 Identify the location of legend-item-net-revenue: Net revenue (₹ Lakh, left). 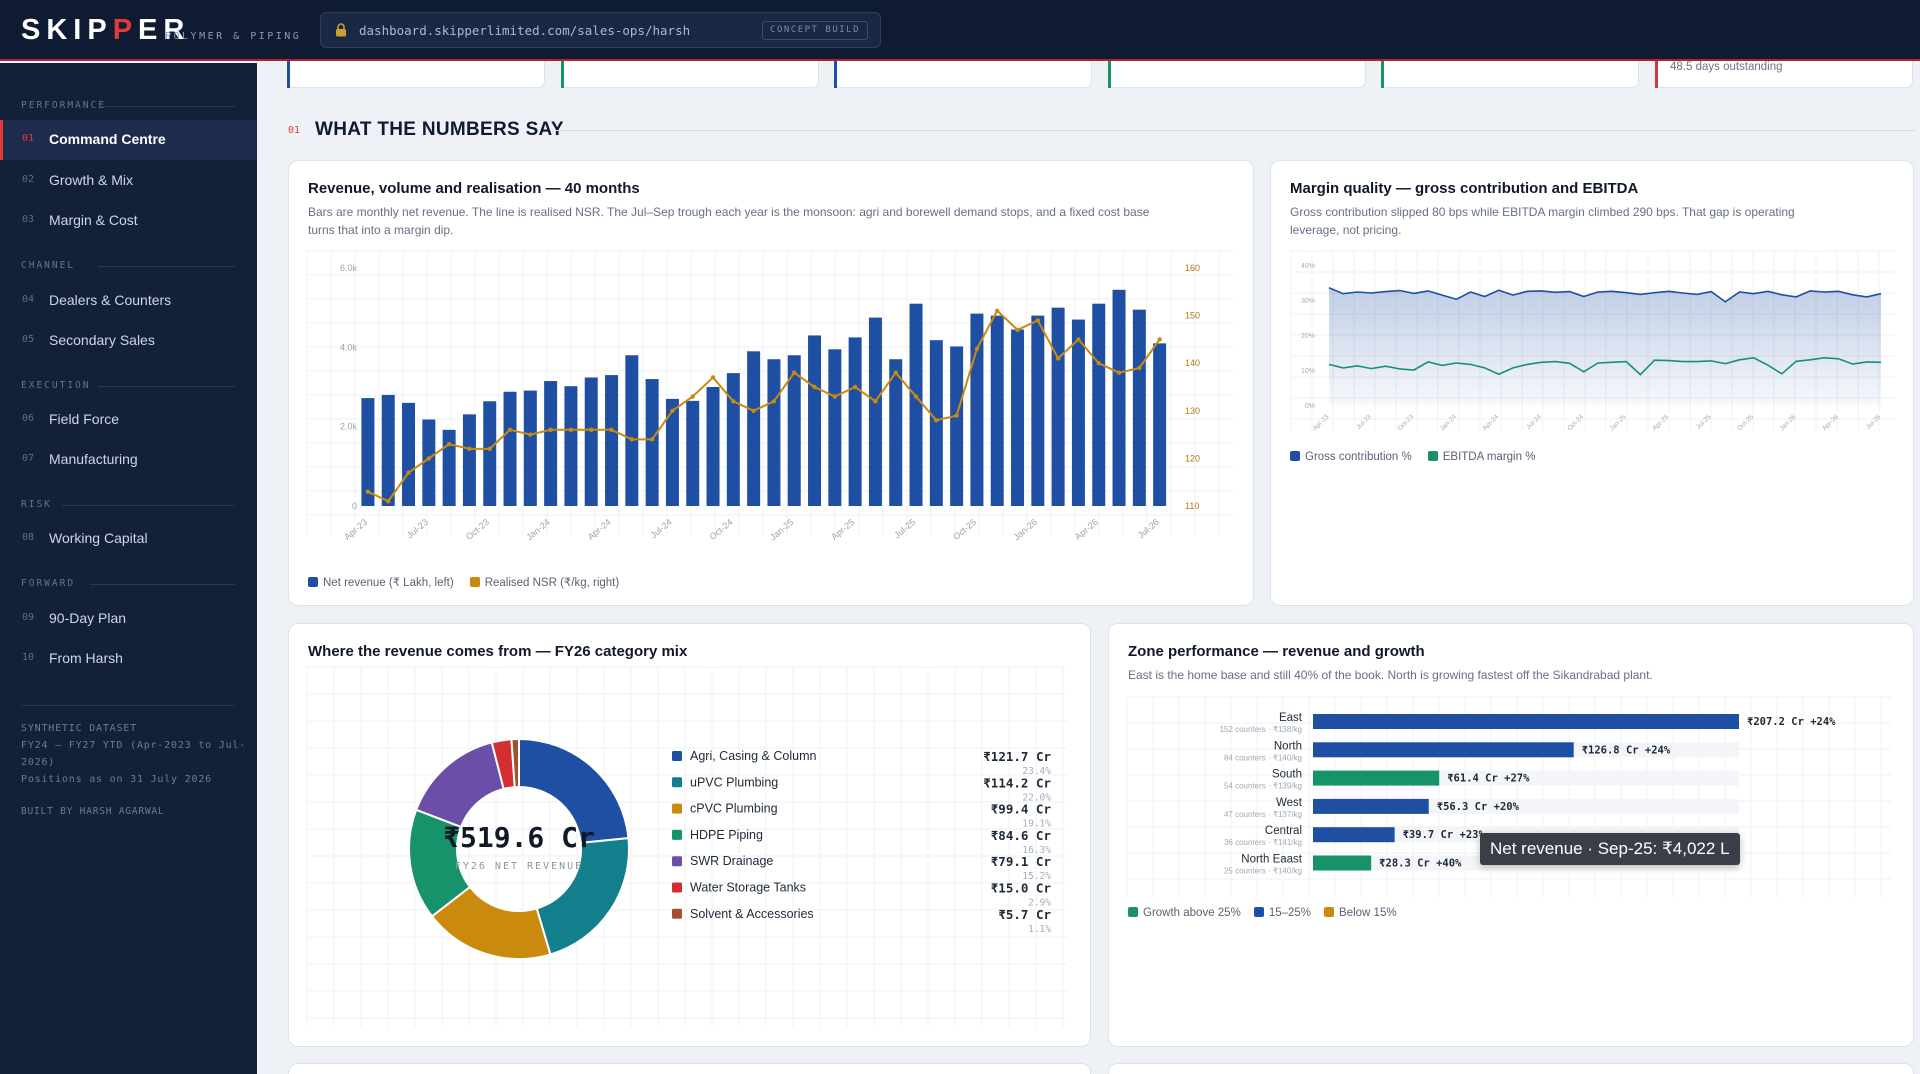
(381, 582).